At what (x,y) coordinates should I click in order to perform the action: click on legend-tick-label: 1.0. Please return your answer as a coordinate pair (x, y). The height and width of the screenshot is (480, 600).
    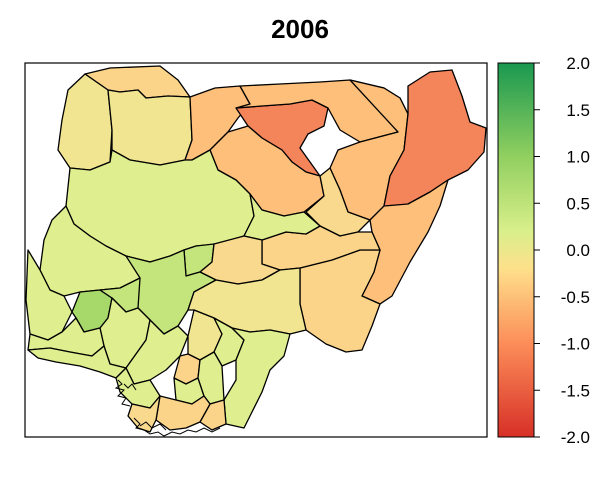
    Looking at the image, I should click on (578, 157).